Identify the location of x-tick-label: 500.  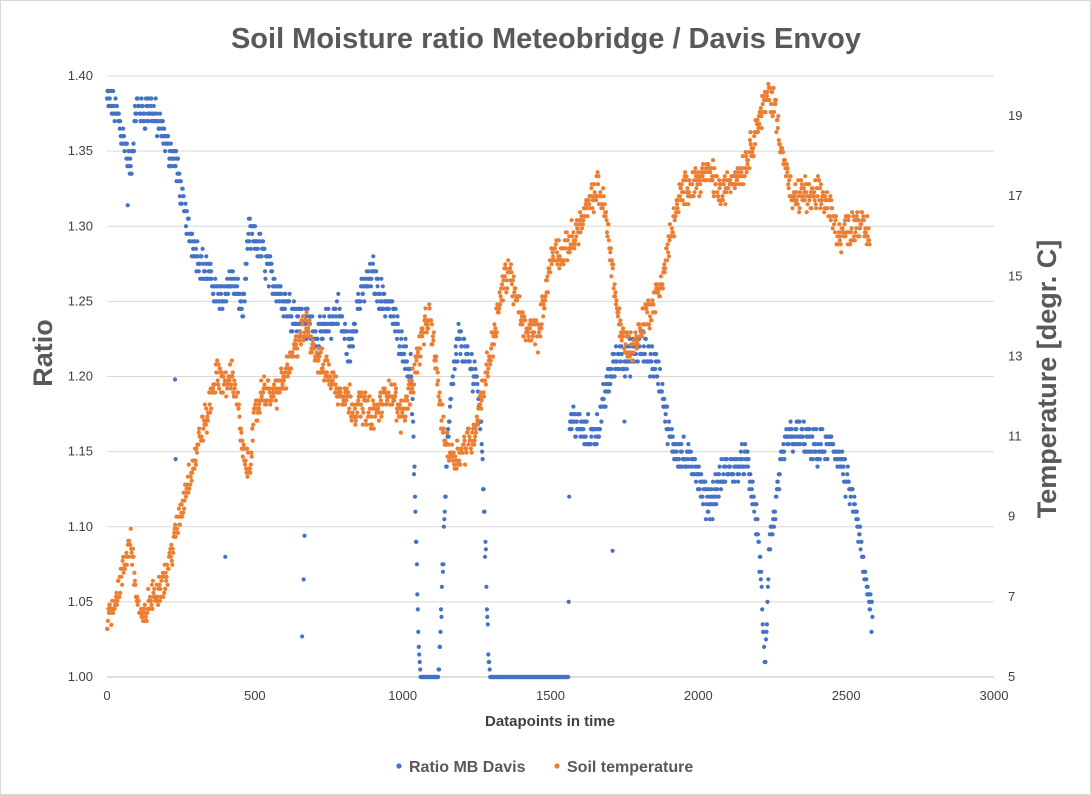
(255, 695).